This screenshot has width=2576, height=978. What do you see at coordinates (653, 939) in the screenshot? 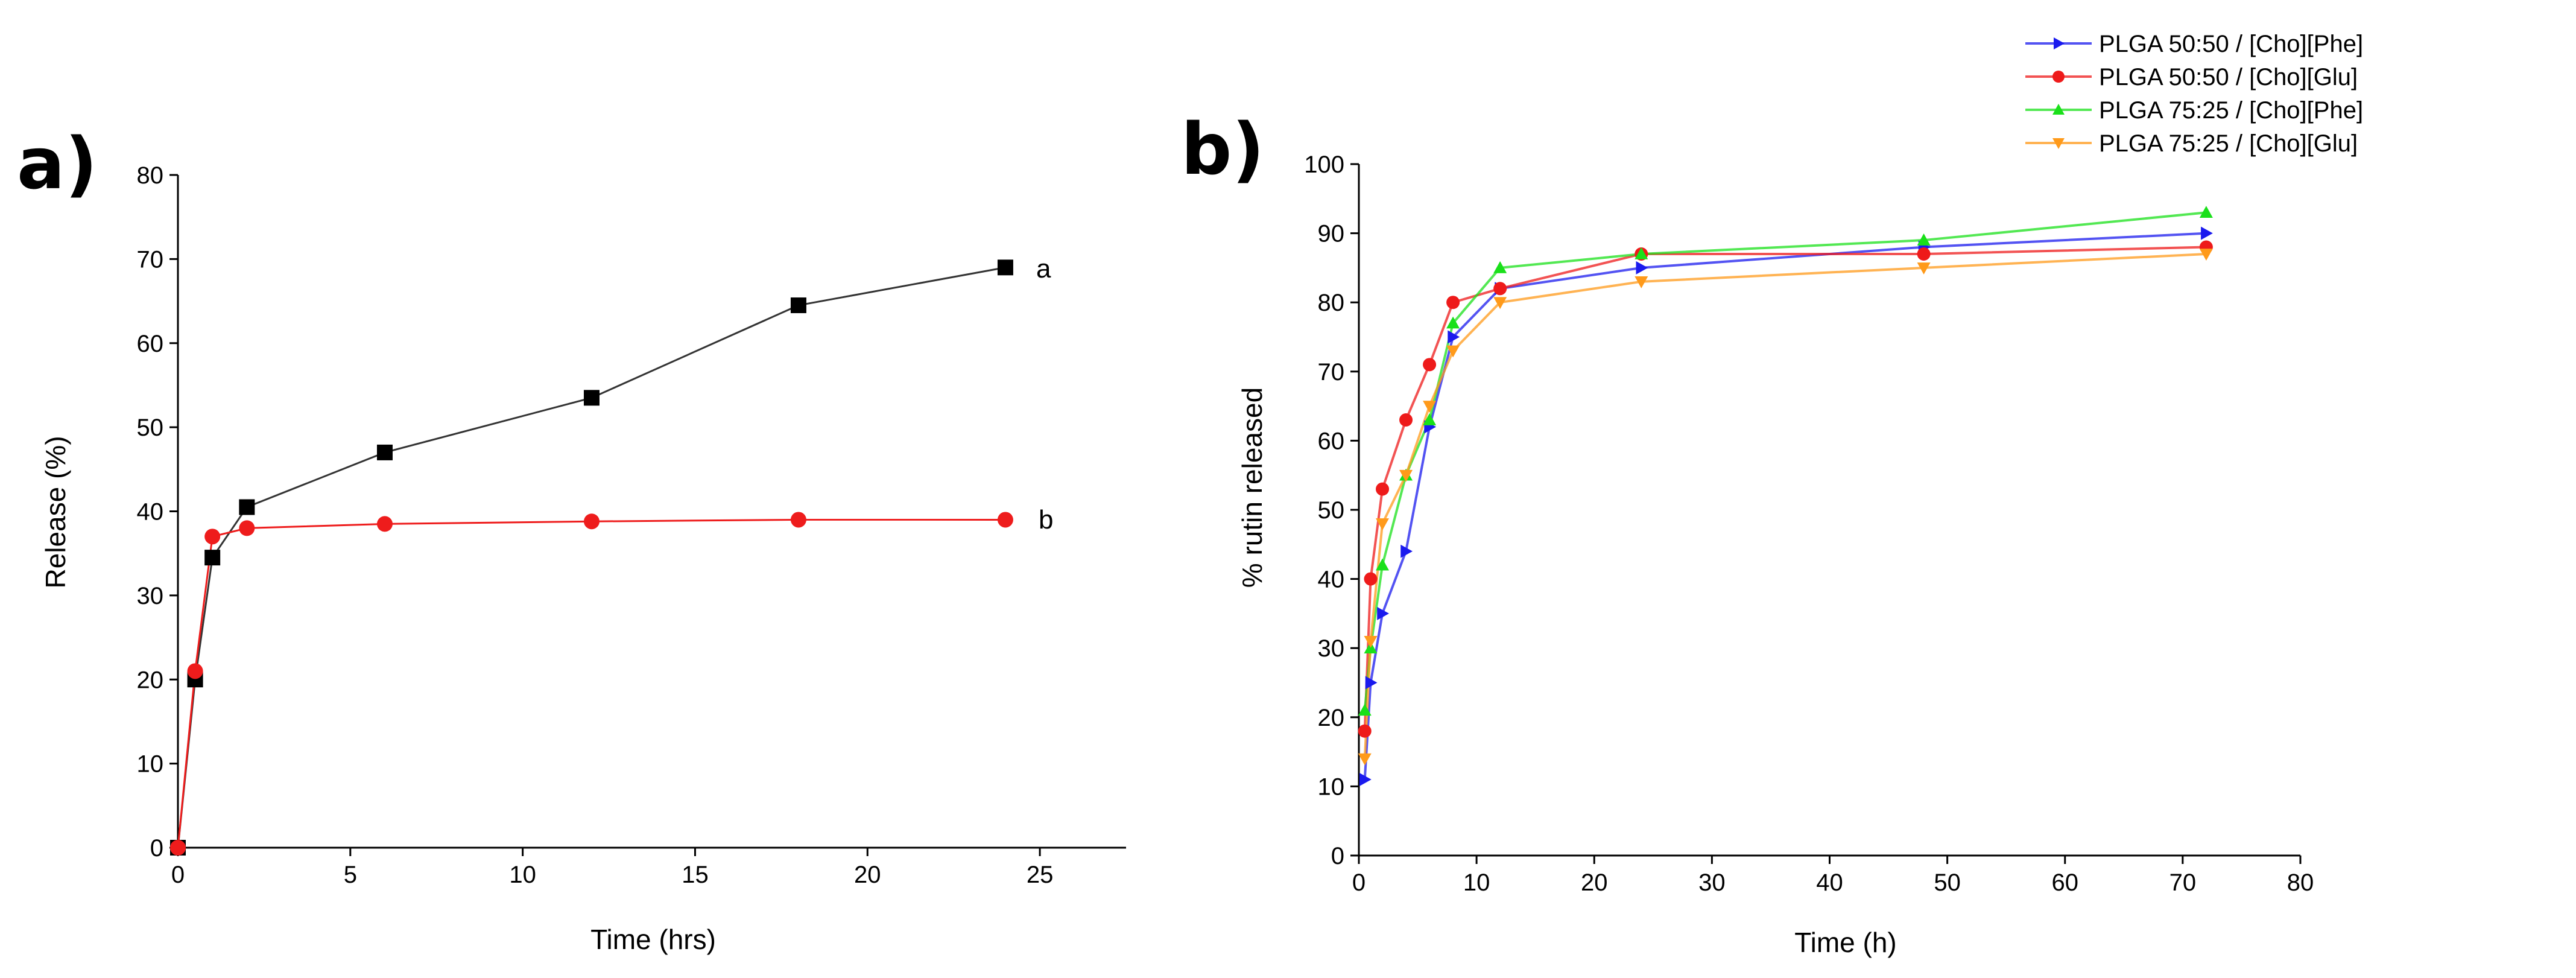
I see `x-axis-label-a: Time (hrs)` at bounding box center [653, 939].